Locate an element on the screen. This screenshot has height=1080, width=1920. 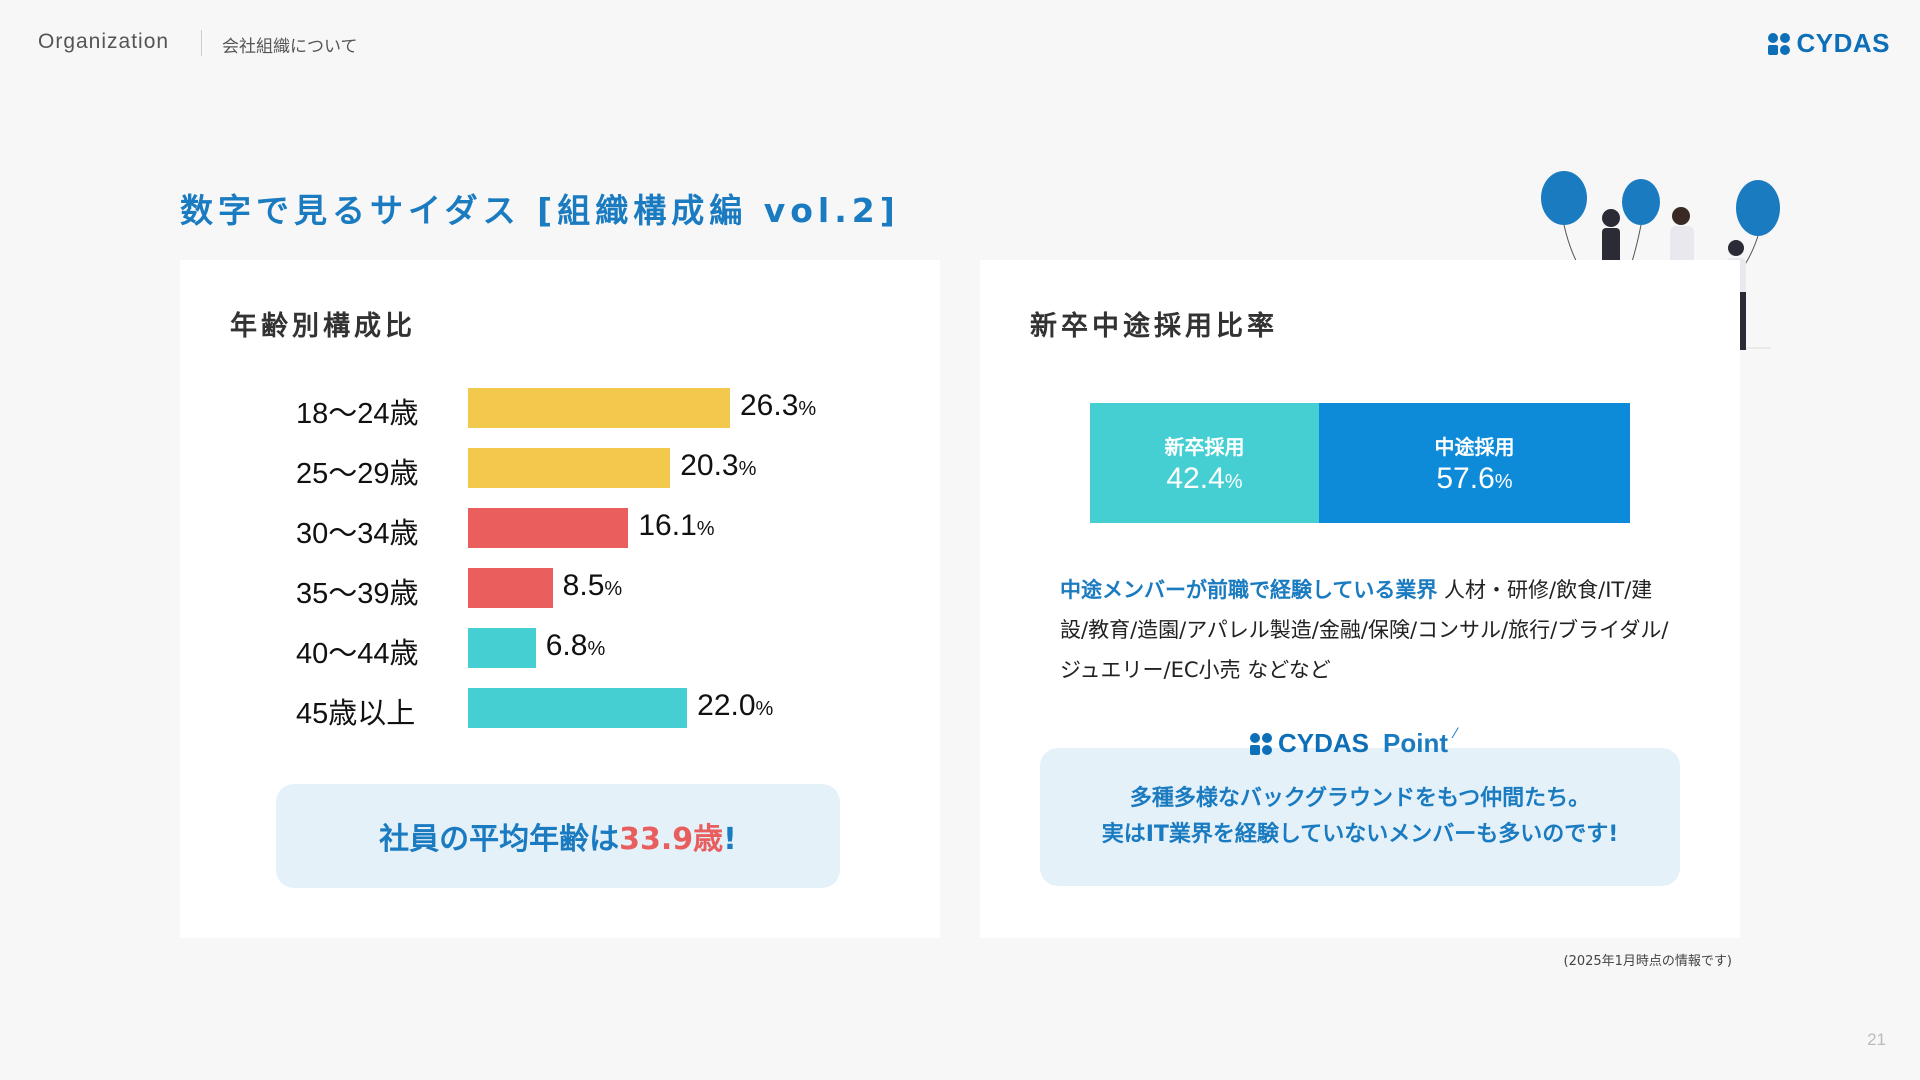
age-bar-value: 8.5% is located at coordinates (592, 585).